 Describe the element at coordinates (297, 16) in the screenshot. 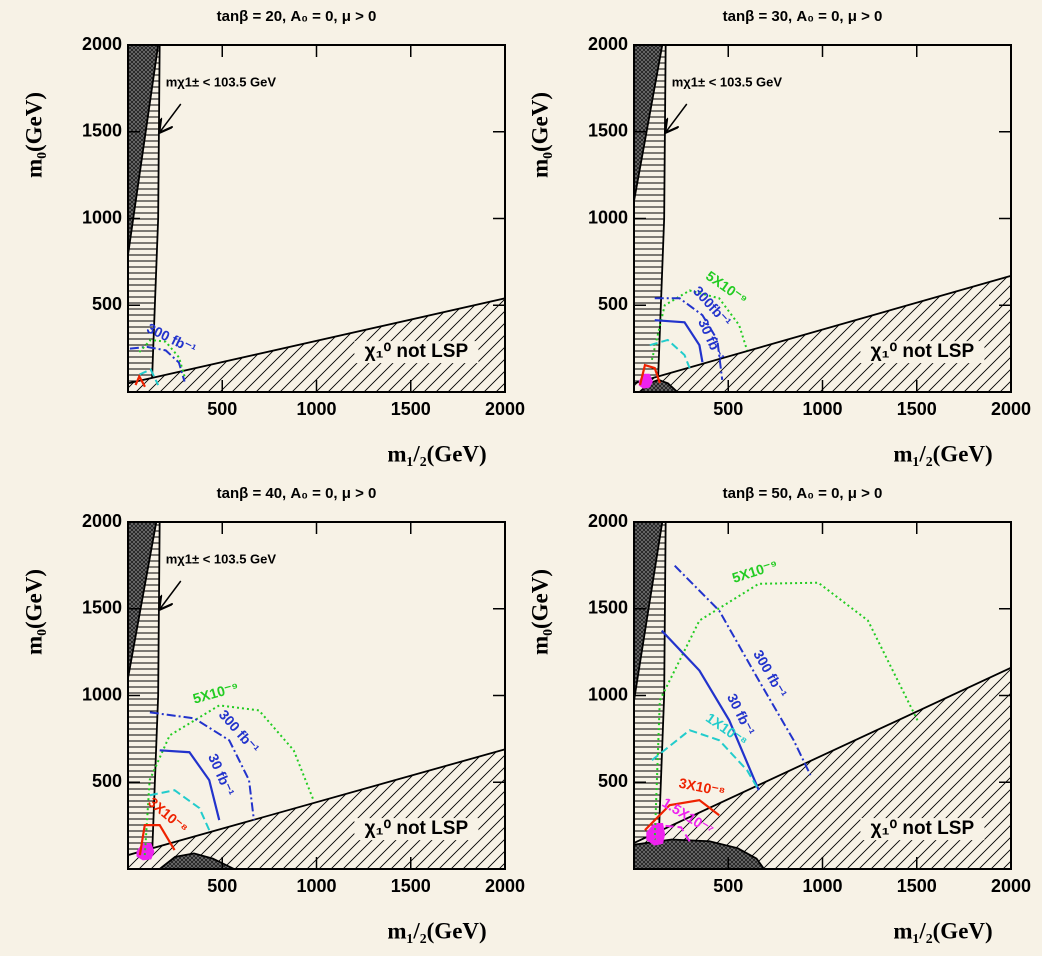

I see `panel-title: tanβ = 20, A₀ = 0, μ > 0` at that location.